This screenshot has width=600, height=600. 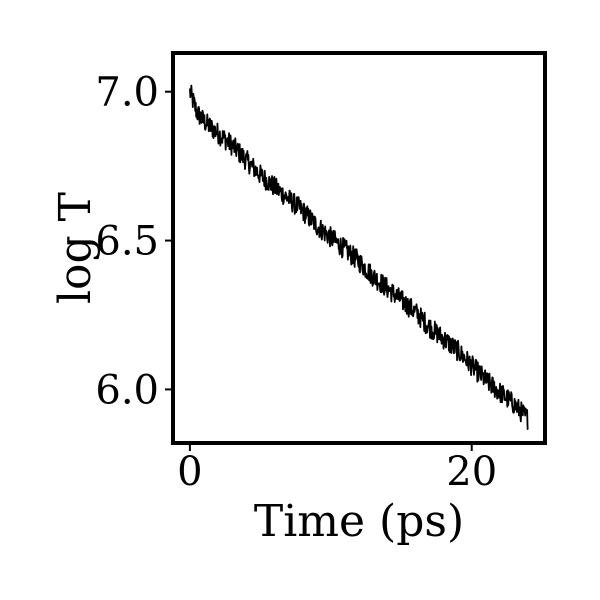 What do you see at coordinates (127, 93) in the screenshot?
I see `y-tick-label: 7.0` at bounding box center [127, 93].